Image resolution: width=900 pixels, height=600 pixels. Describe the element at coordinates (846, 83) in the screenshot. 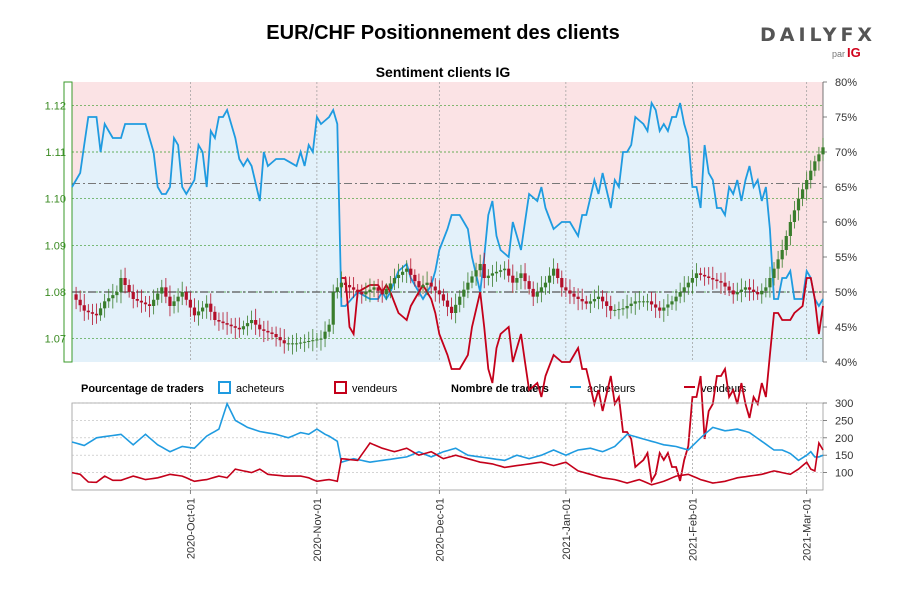

I see `pct-tick-label: 80%` at that location.